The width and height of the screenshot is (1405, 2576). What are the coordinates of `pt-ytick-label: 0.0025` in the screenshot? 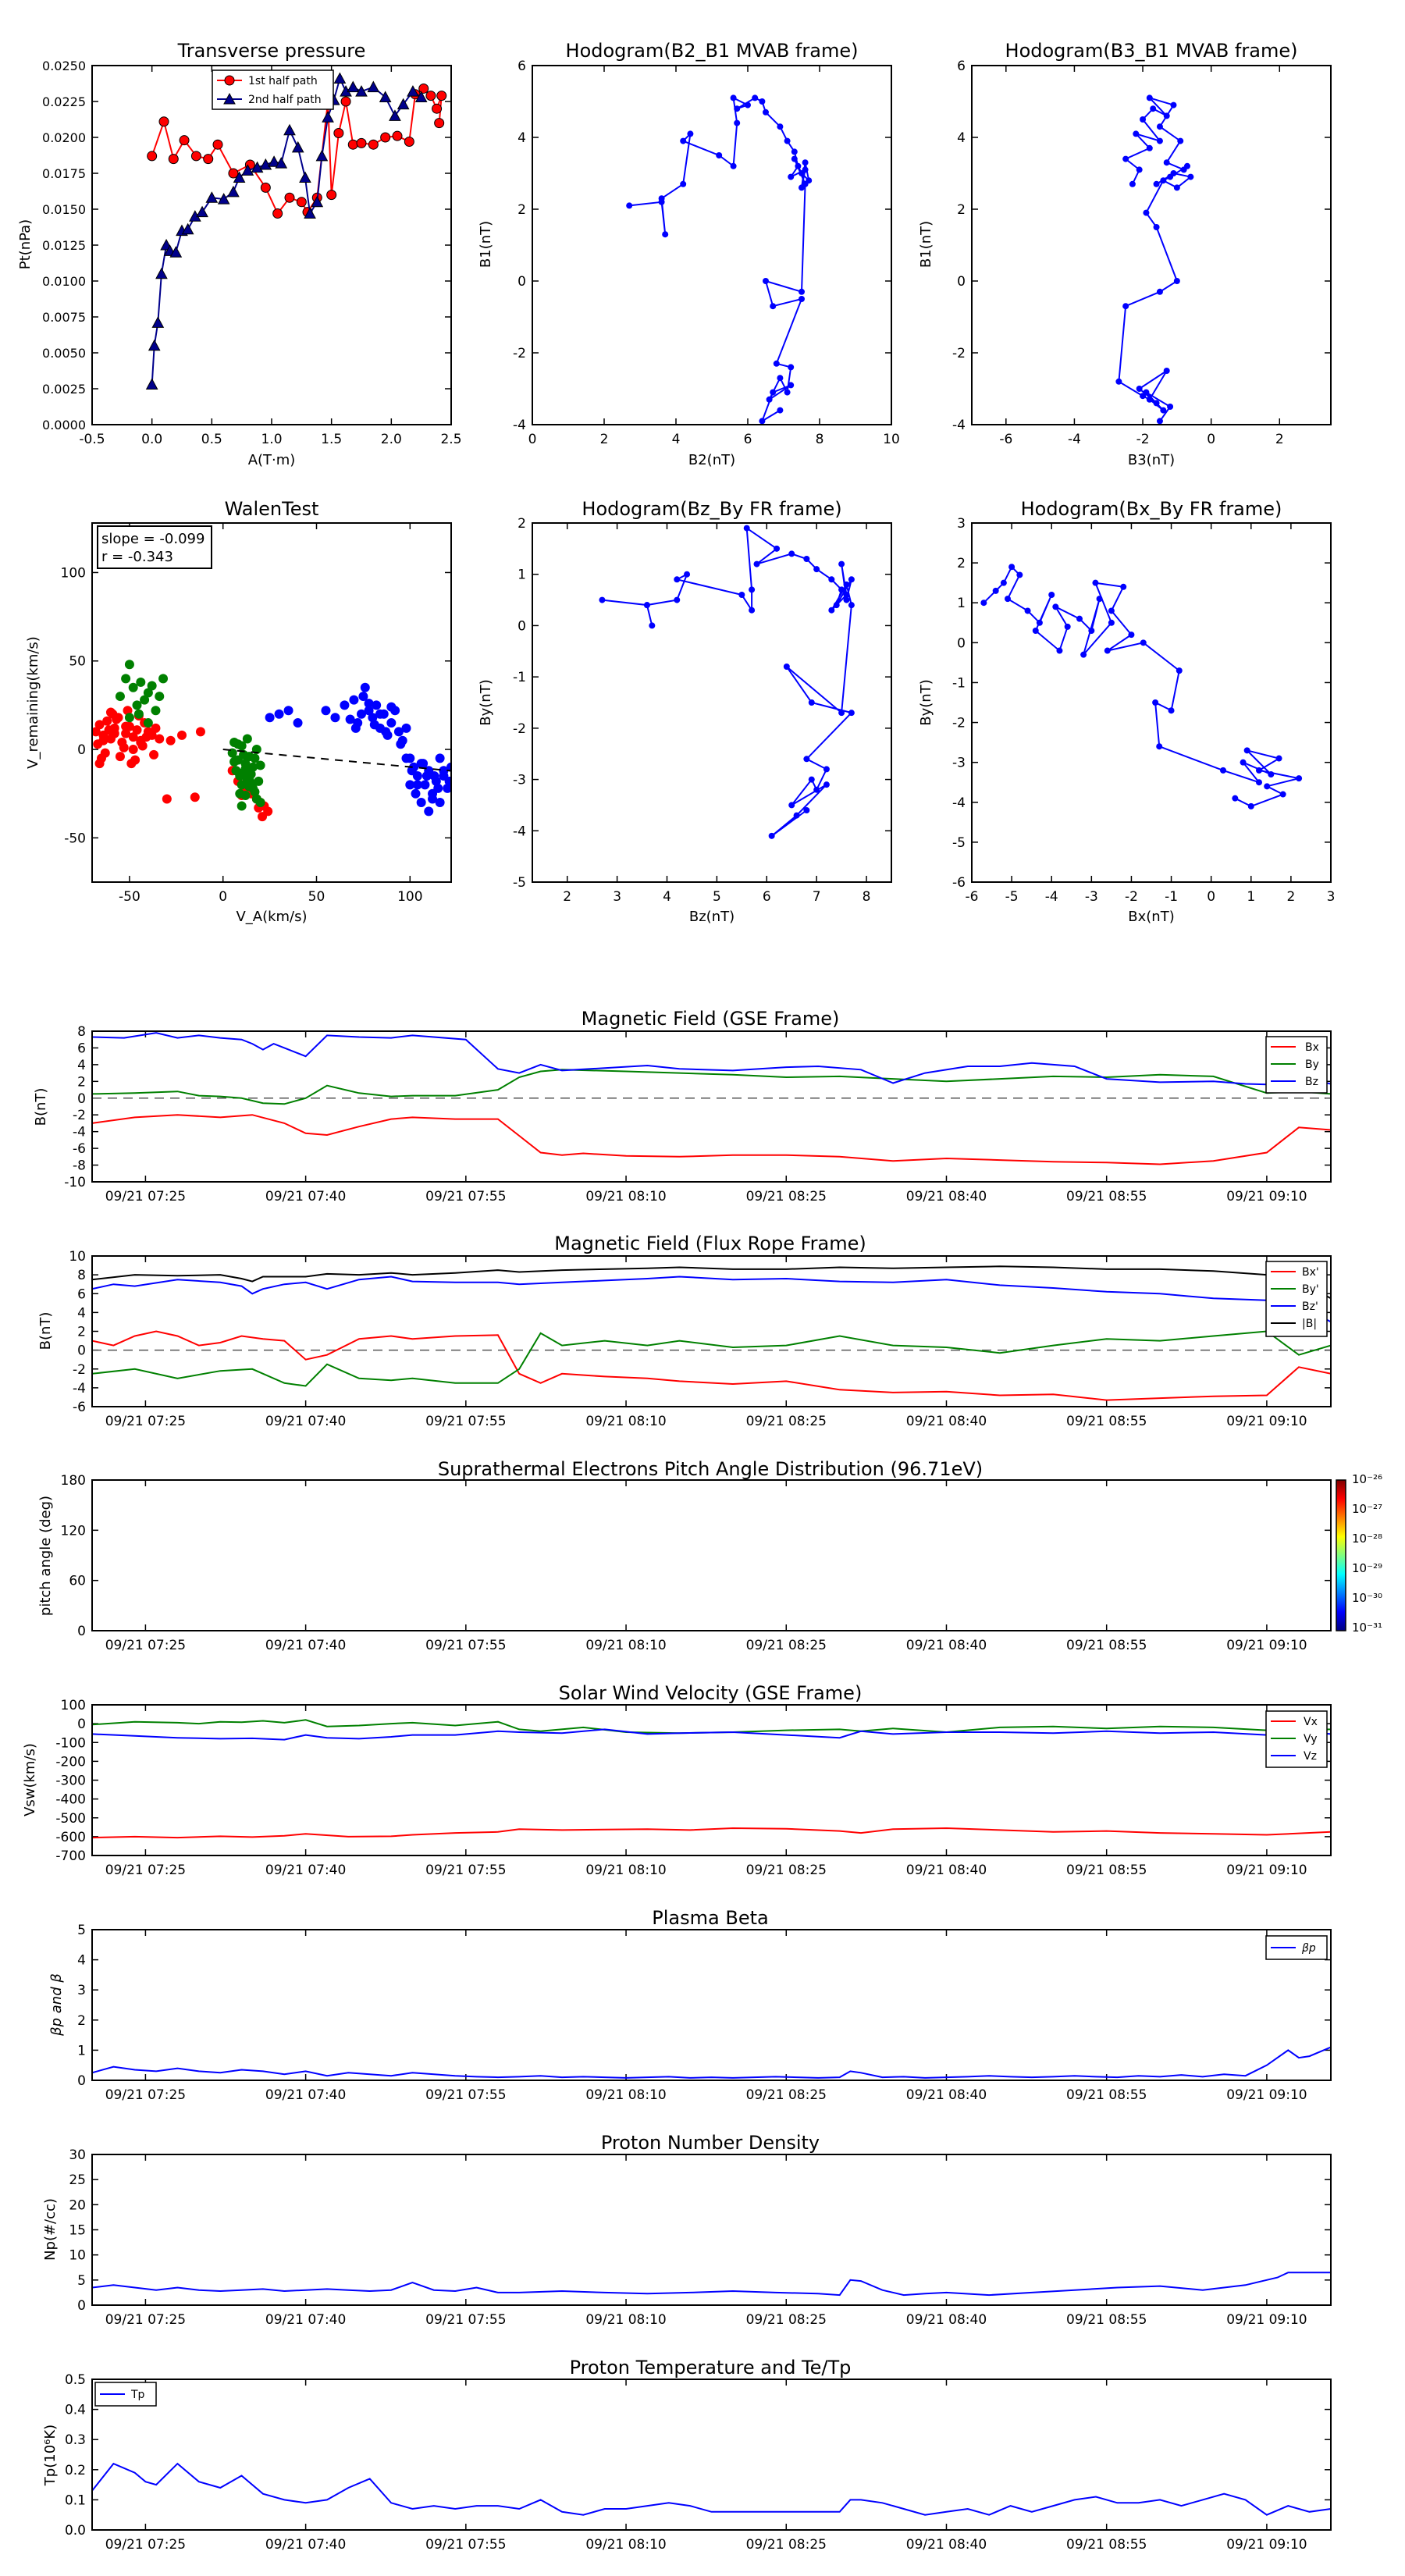 It's located at (64, 389).